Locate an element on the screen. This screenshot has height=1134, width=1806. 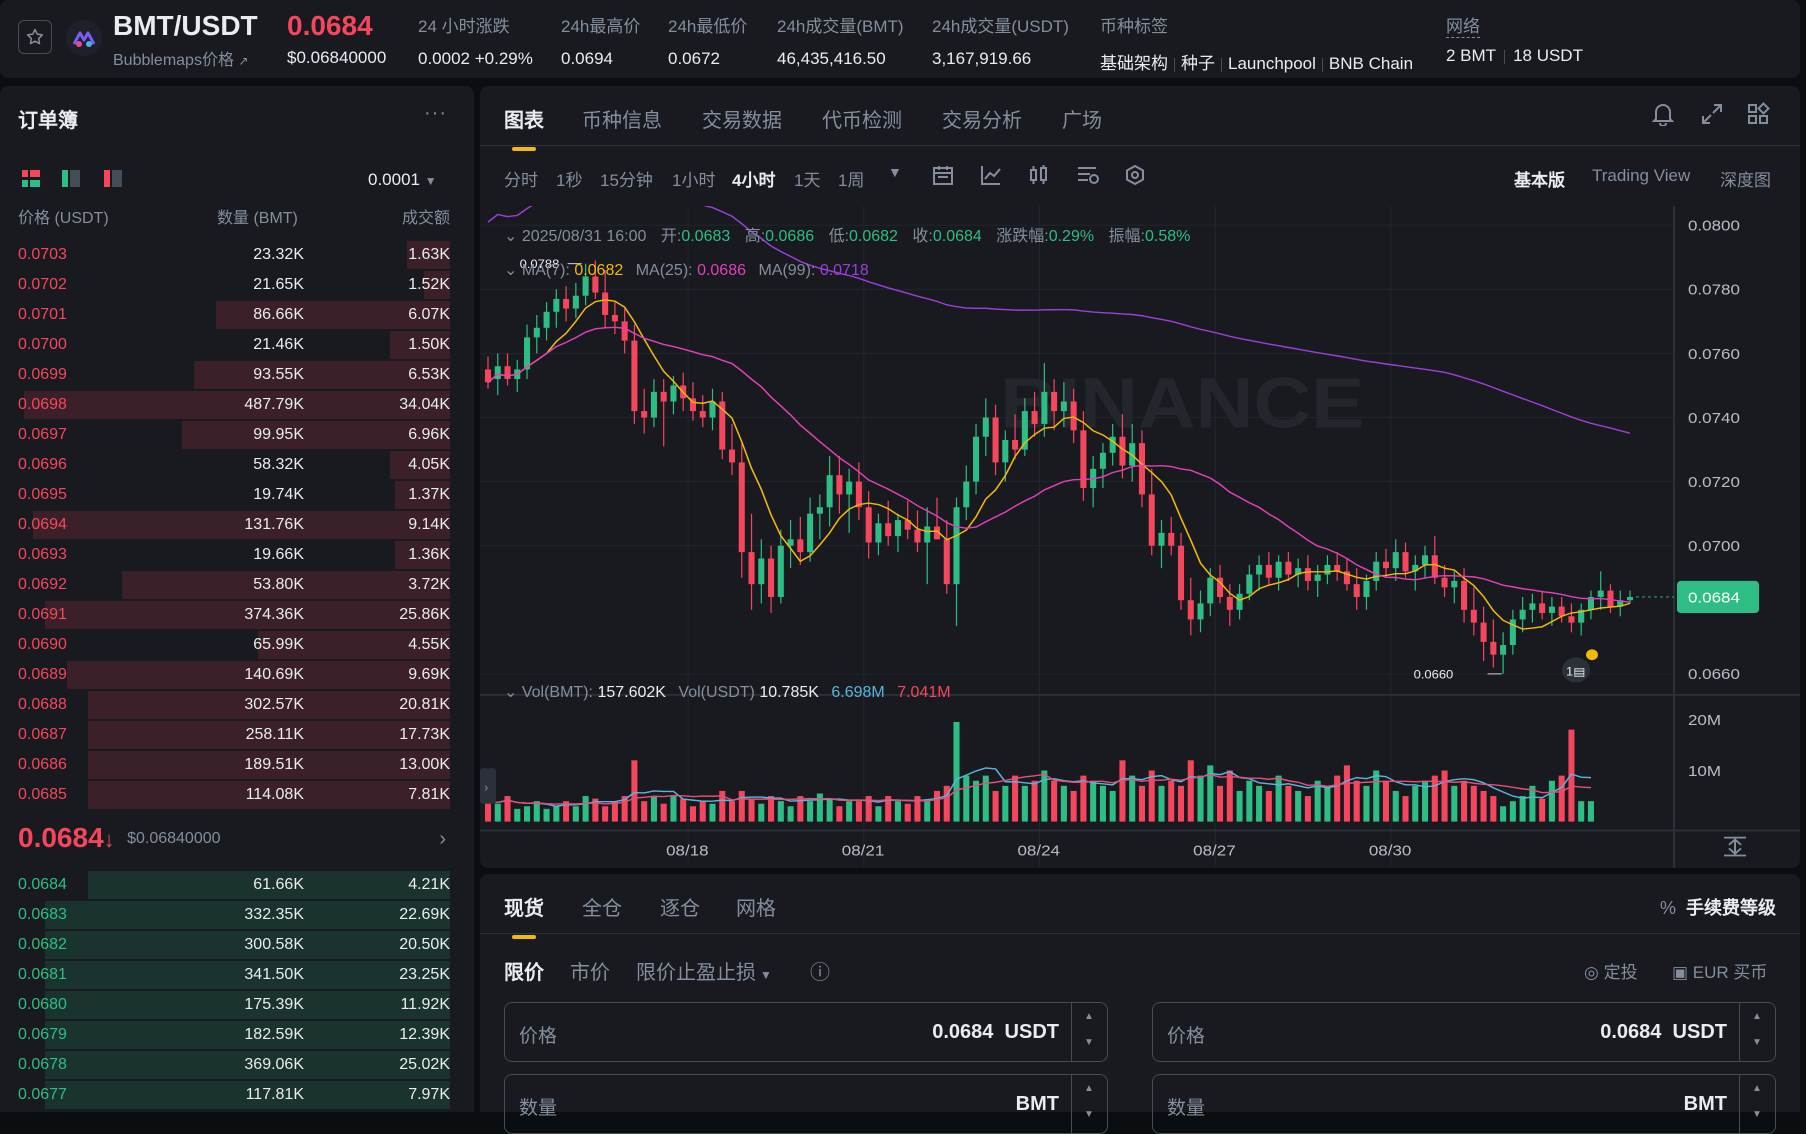
fullscreen-icon is located at coordinates (1712, 117).